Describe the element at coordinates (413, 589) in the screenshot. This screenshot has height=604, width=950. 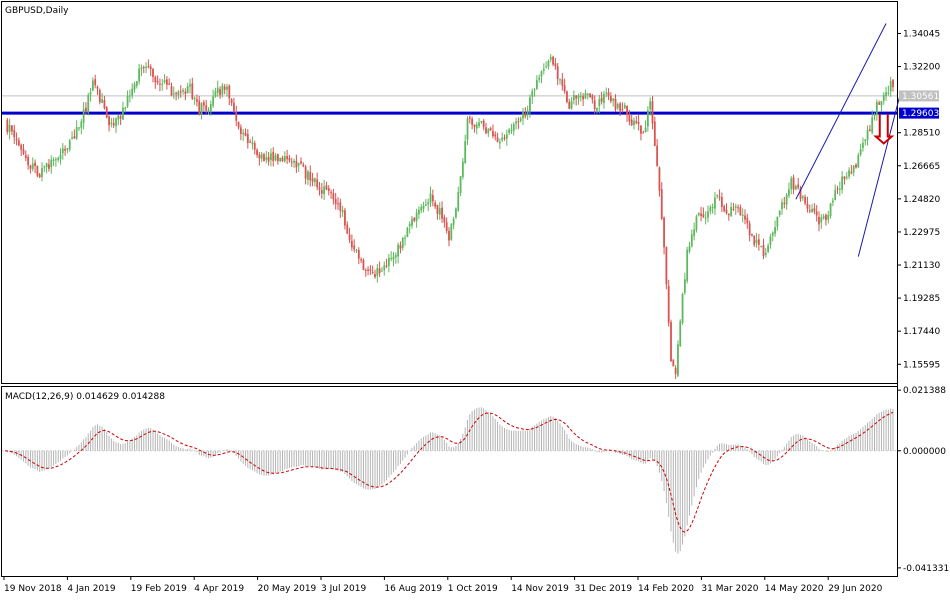
I see `time-tick-label: 16 Aug 2019` at that location.